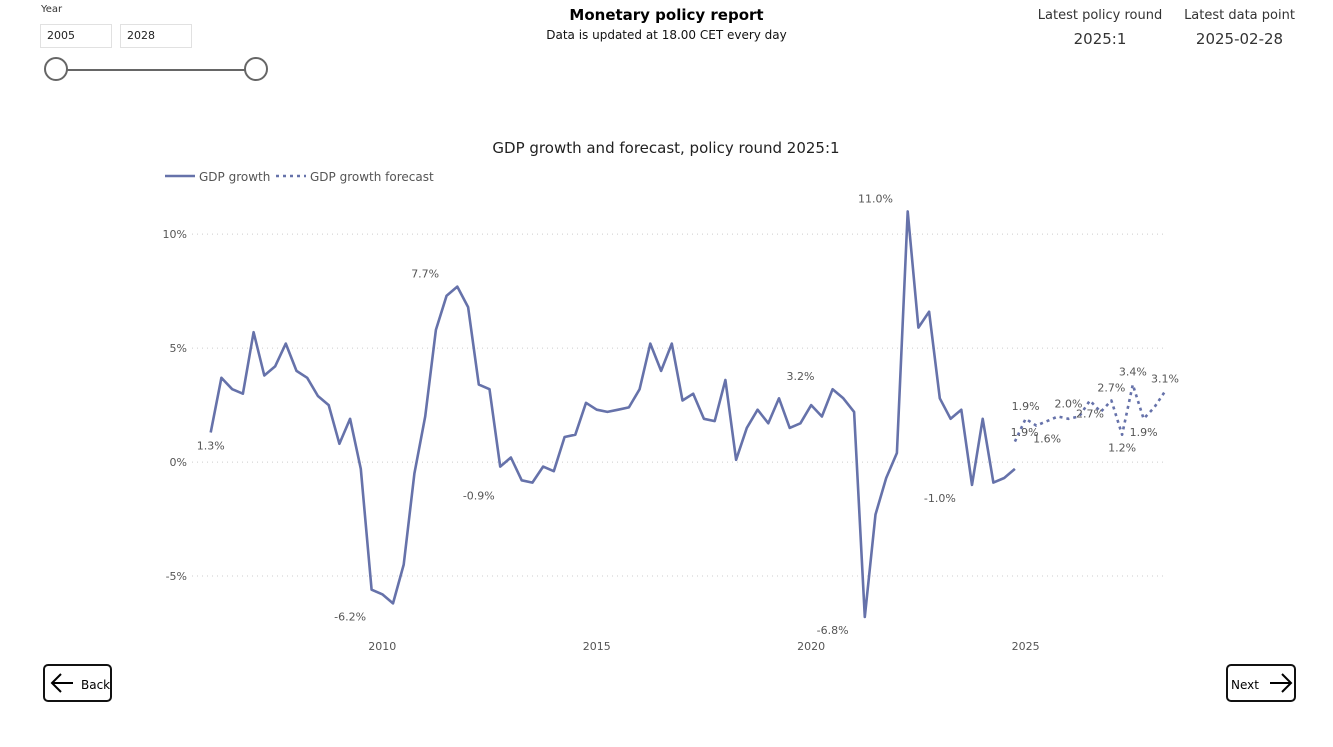  Describe the element at coordinates (96, 685) in the screenshot. I see `back-button-label: Back` at that location.